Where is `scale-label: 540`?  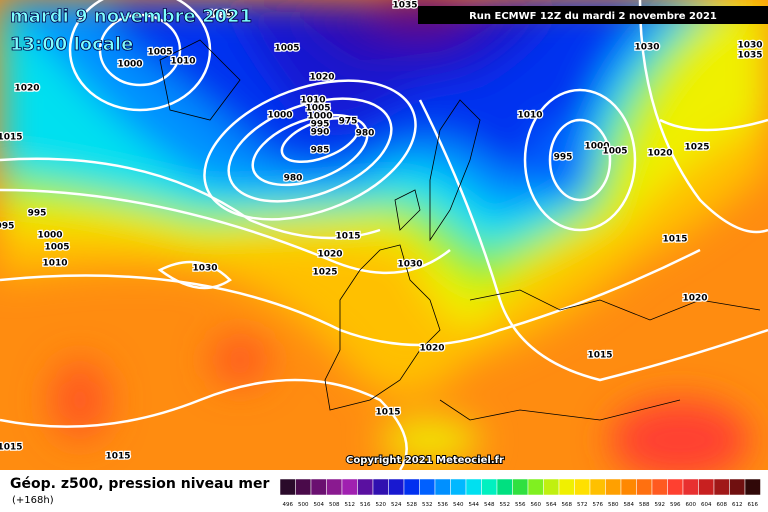
scale-label: 540 is located at coordinates (458, 505).